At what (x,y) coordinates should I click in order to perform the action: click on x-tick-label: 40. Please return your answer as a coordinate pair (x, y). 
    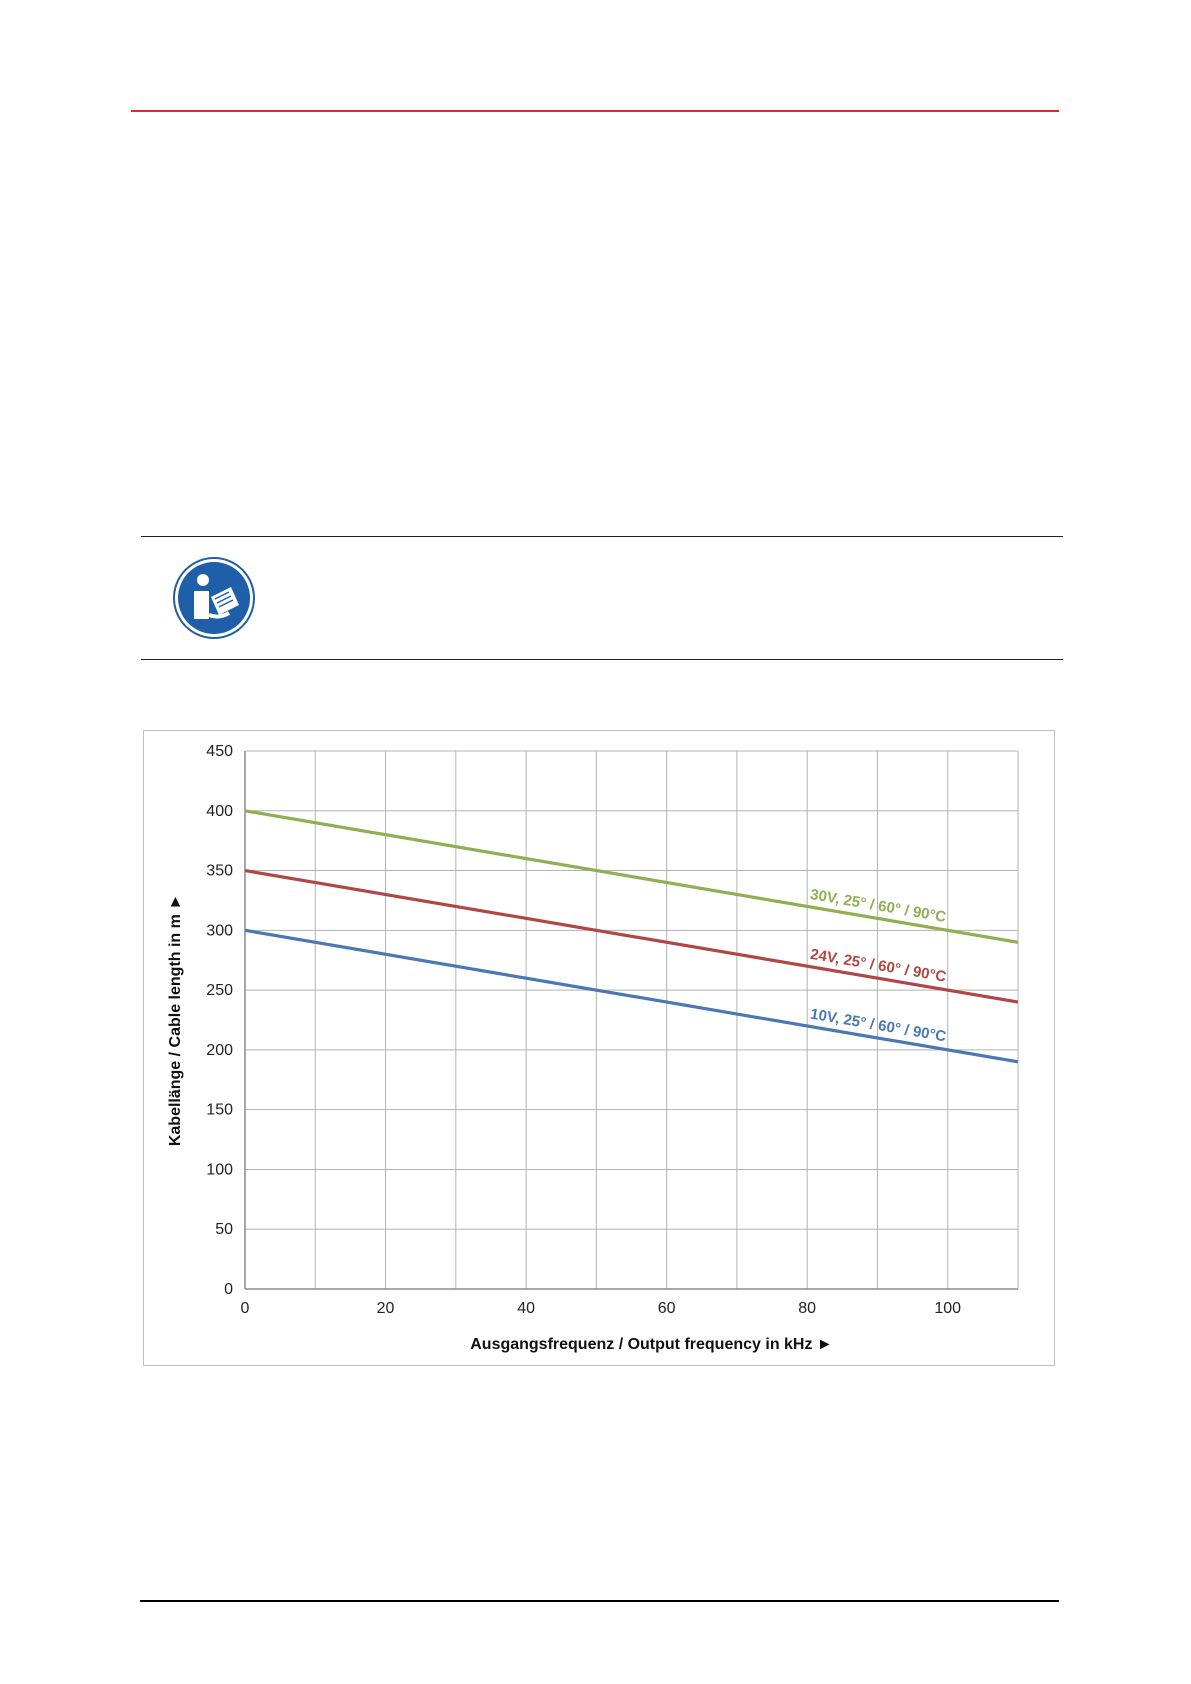
    Looking at the image, I should click on (526, 1308).